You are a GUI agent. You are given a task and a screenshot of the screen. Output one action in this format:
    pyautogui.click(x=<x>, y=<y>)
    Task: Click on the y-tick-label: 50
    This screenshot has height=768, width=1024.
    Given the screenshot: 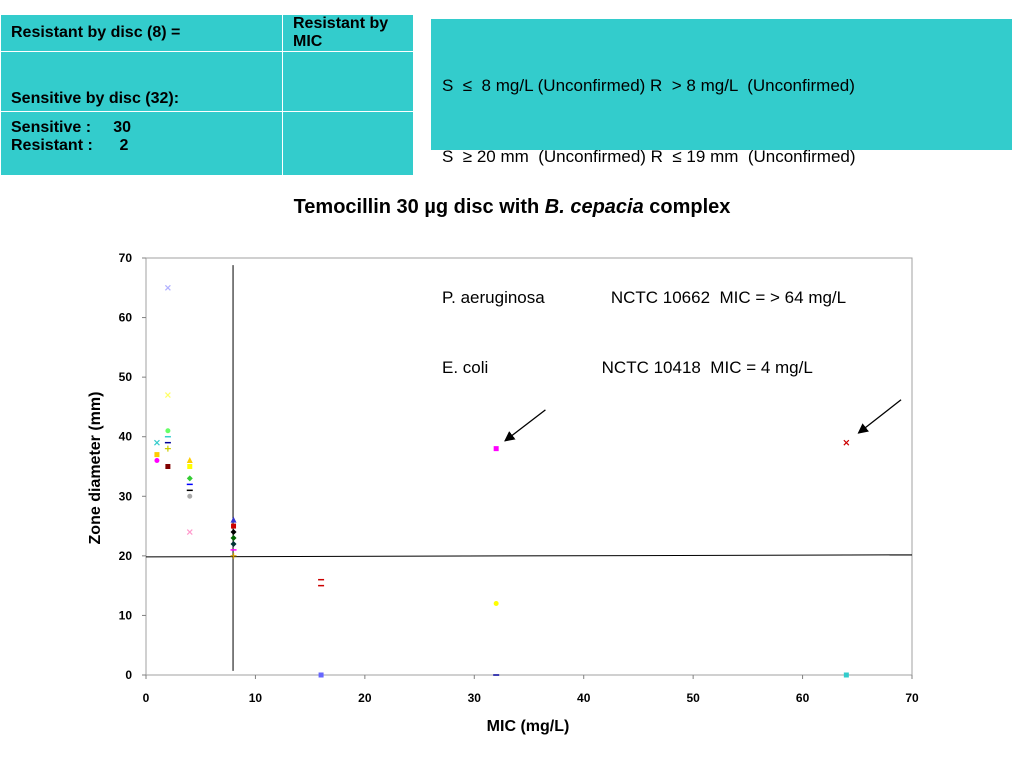 What is the action you would take?
    pyautogui.click(x=126, y=377)
    